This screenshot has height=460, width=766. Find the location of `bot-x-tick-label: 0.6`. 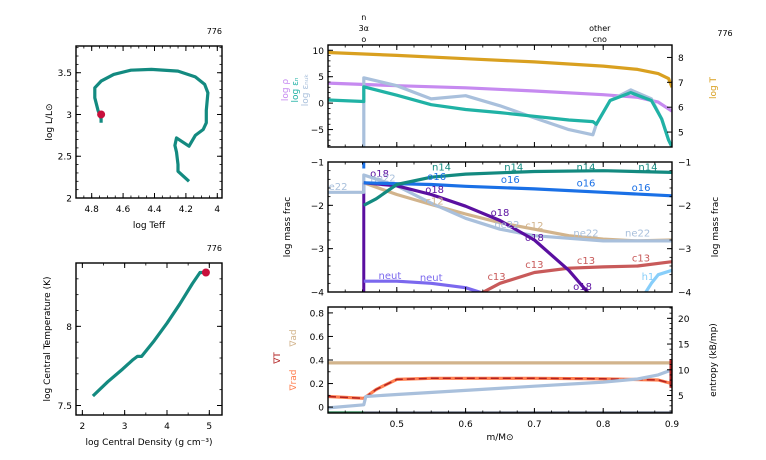

bot-x-tick-label: 0.6 is located at coordinates (465, 425).